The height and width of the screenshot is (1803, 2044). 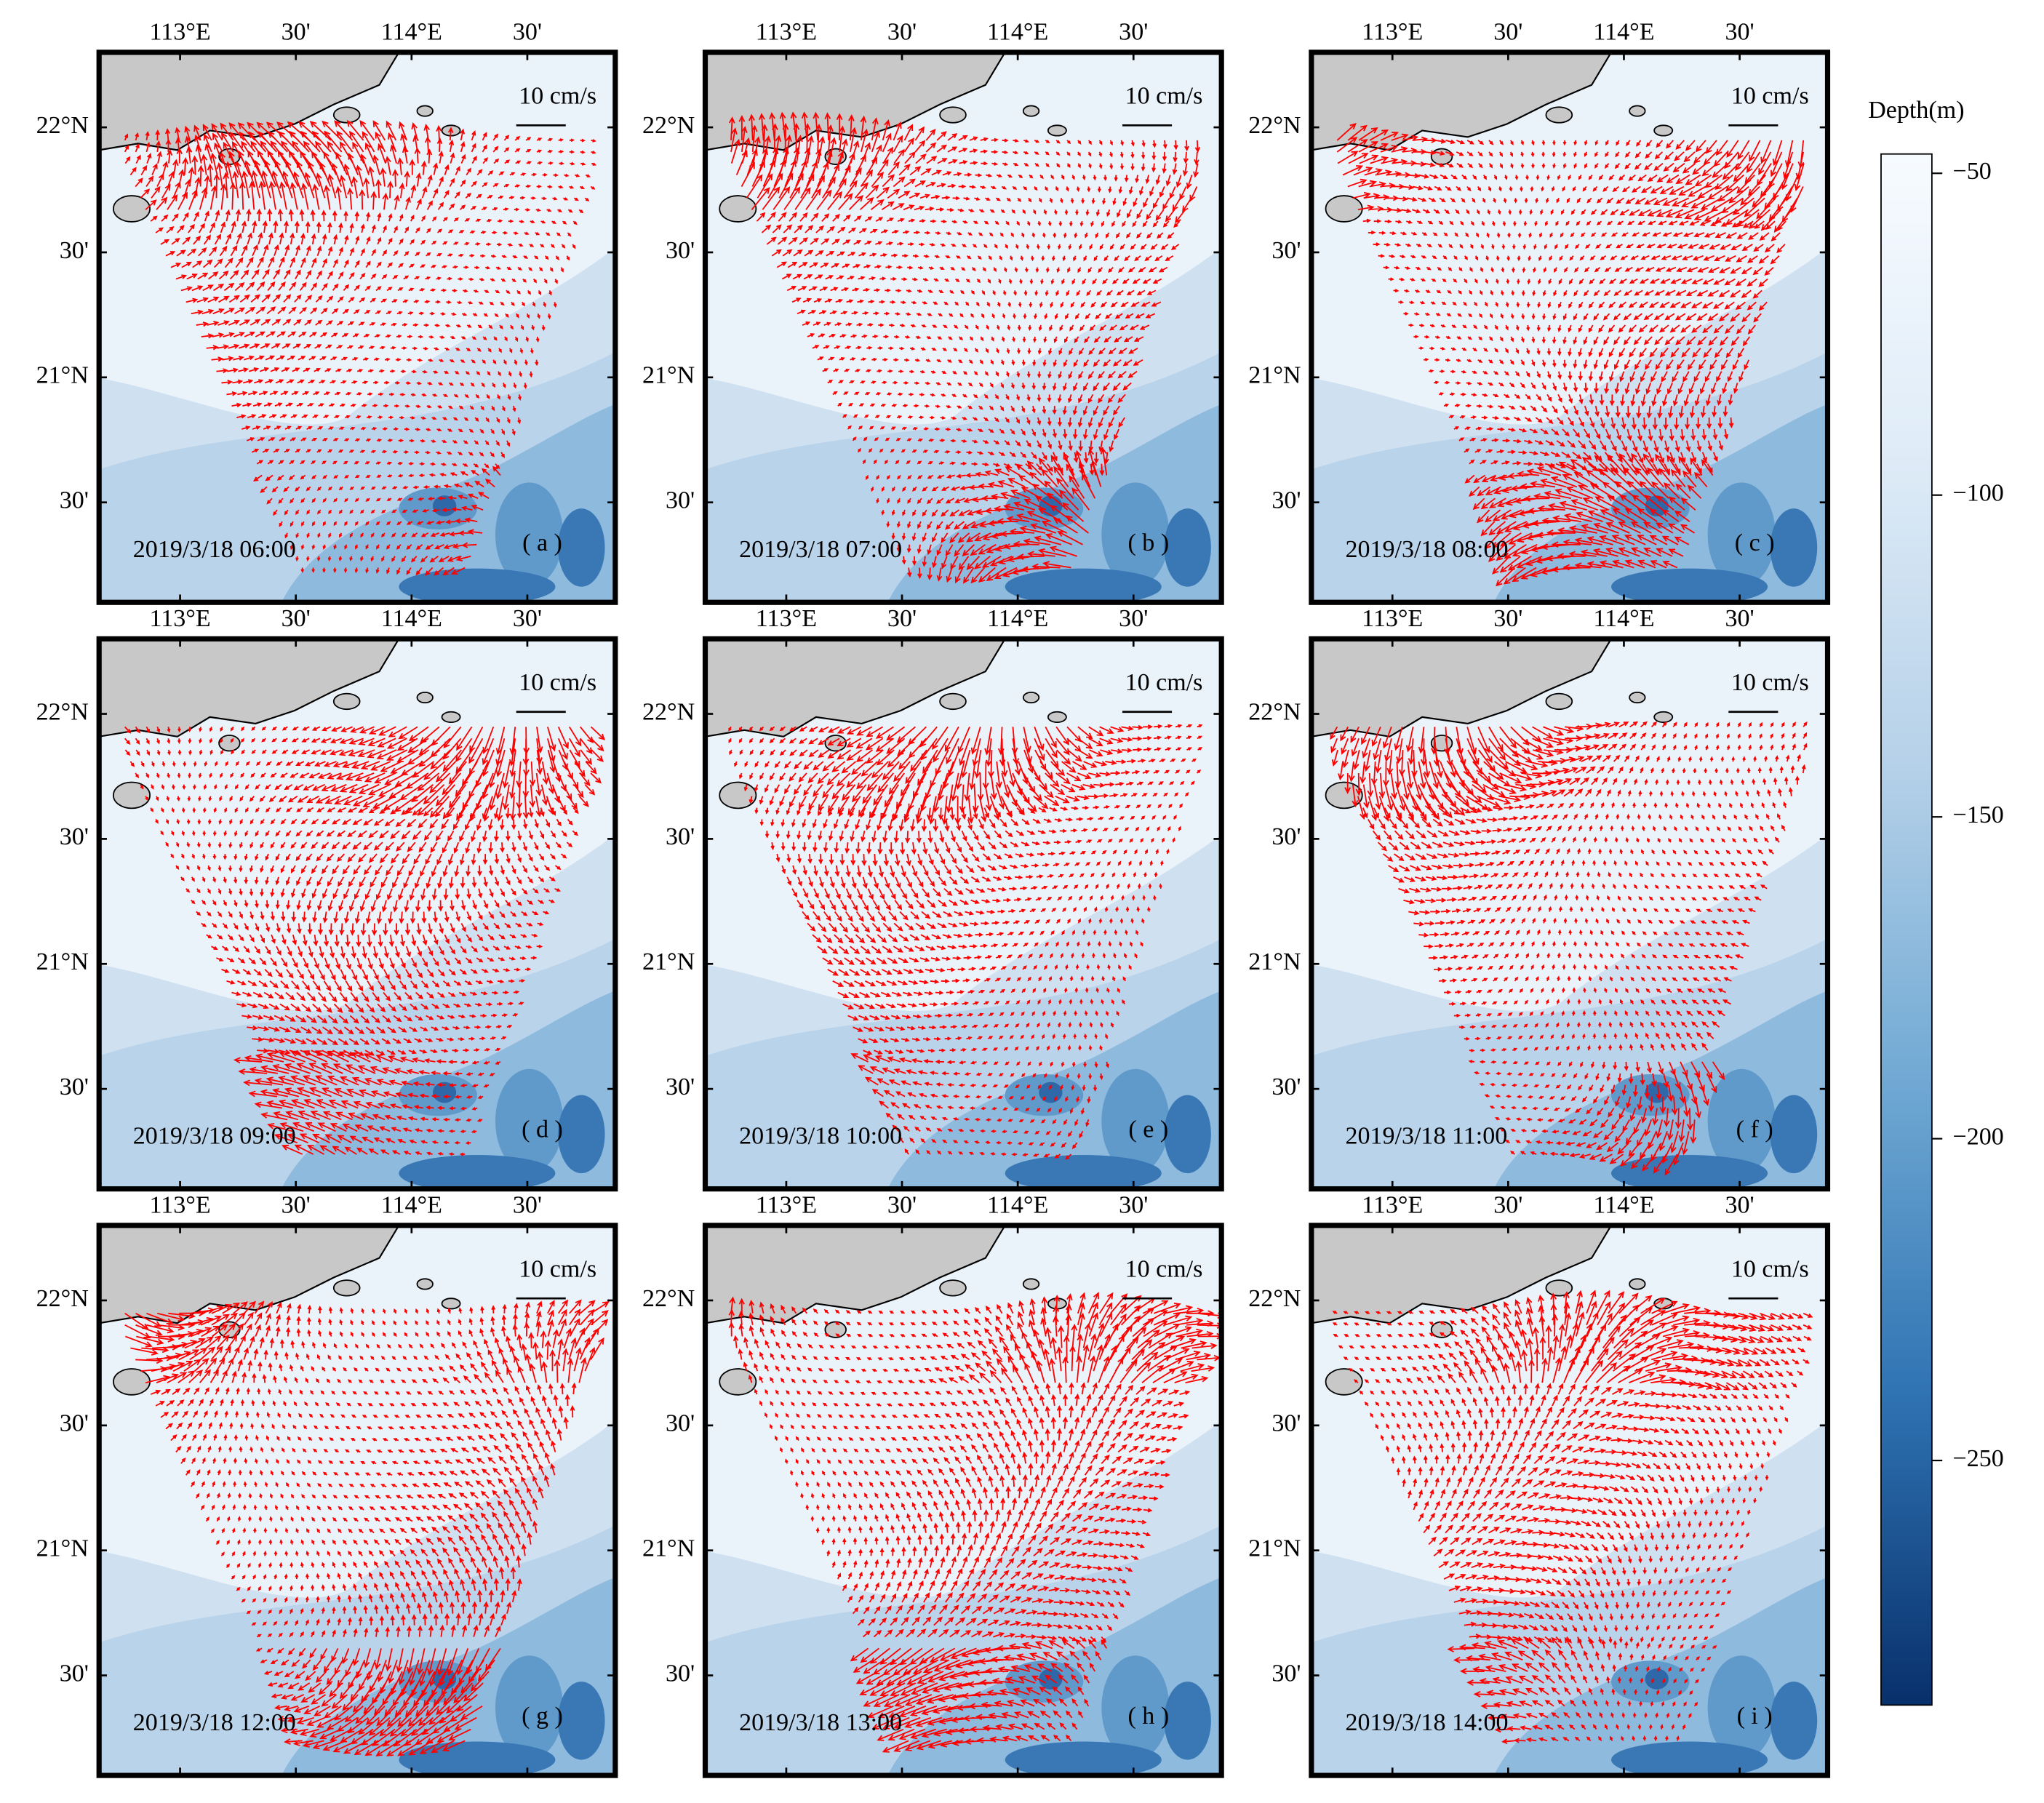 I want to click on colorbar-tick-label: −250, so click(x=1978, y=1458).